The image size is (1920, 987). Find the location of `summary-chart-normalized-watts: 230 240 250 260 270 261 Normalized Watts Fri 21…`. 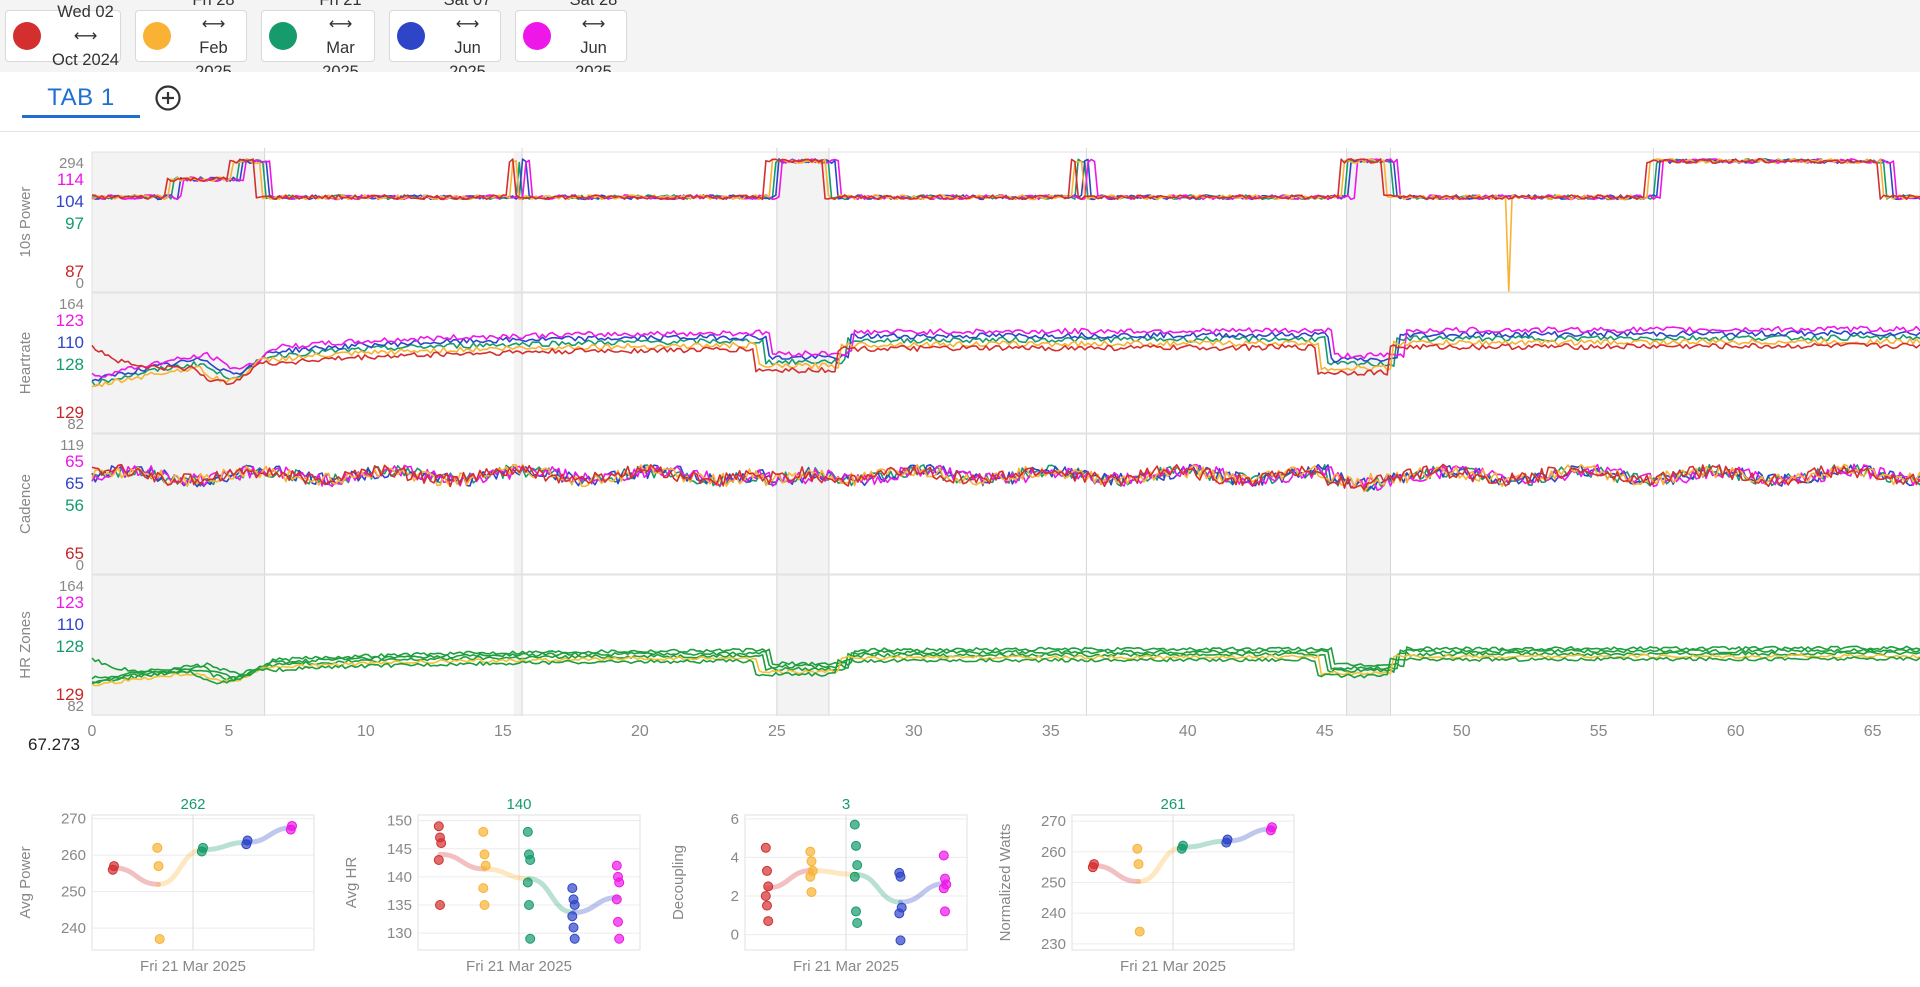

summary-chart-normalized-watts: 230 240 250 260 270 261 Normalized Watts Fri 21… is located at coordinates (1146, 885).